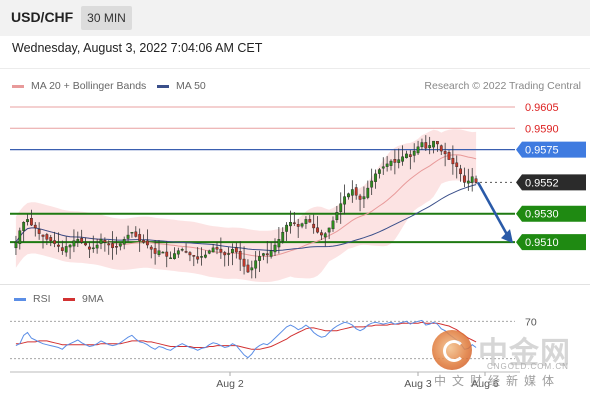  What do you see at coordinates (69, 299) in the screenshot?
I see `legend-9ma-swatch` at bounding box center [69, 299].